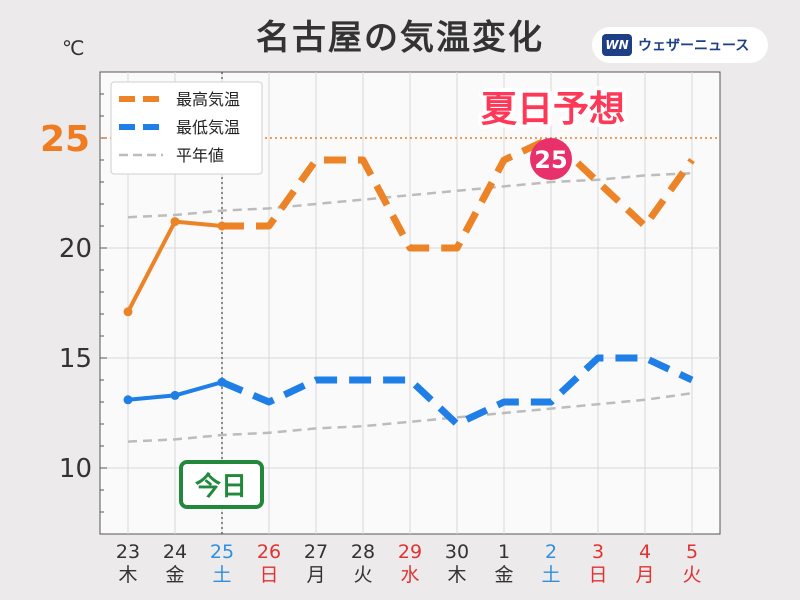  I want to click on x-tick-day: 23, so click(128, 552).